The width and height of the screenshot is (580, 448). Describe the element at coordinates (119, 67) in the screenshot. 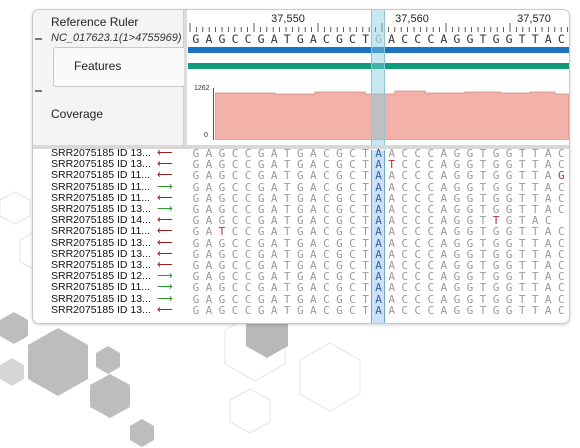

I see `features-track-header: Features` at that location.